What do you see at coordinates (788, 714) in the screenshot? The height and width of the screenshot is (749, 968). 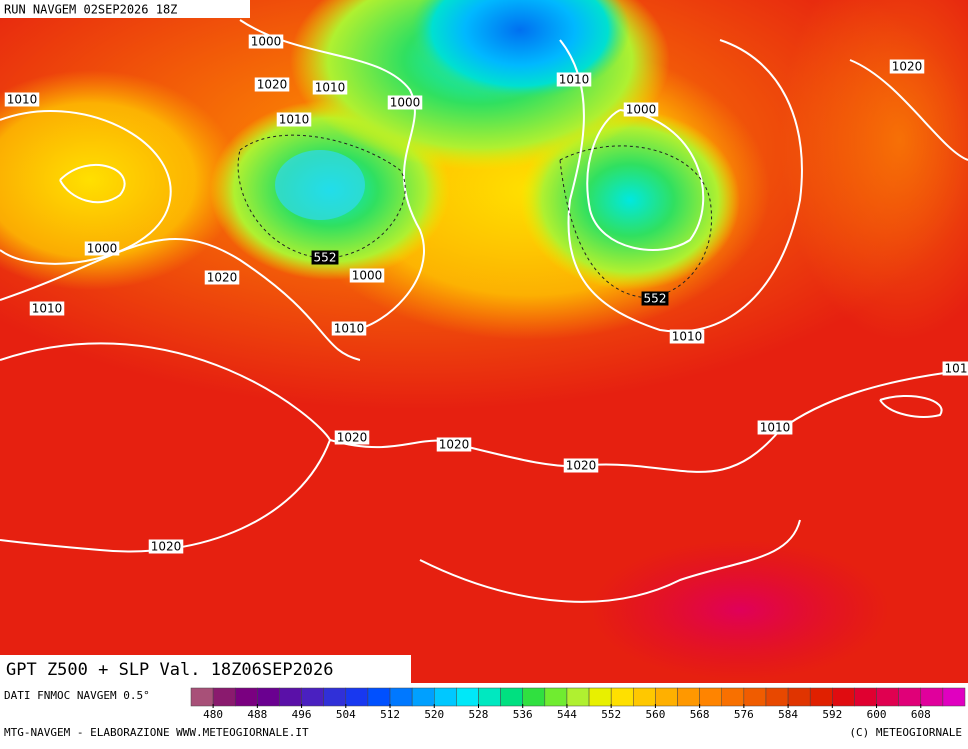 I see `colorbar-label: 584` at bounding box center [788, 714].